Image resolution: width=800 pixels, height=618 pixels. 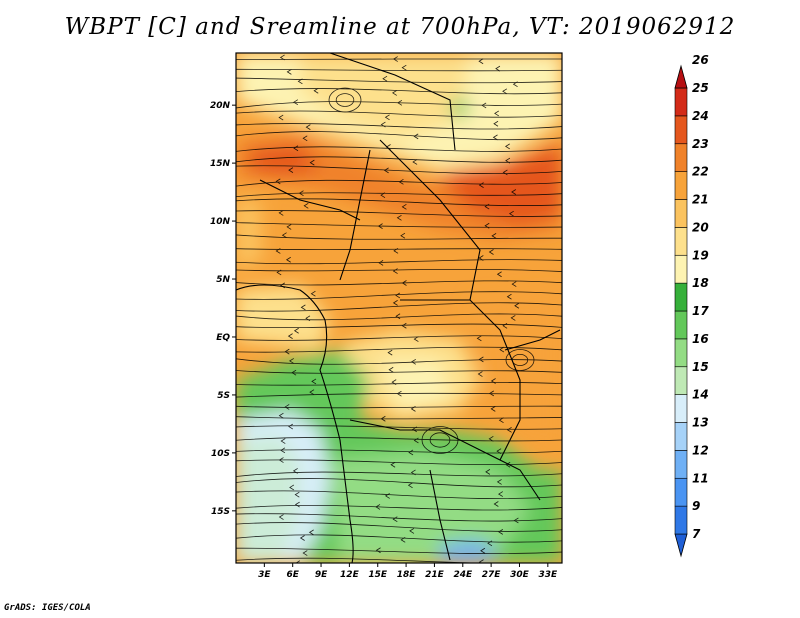 What do you see at coordinates (220, 106) in the screenshot?
I see `lat-tick-label: 20N` at bounding box center [220, 106].